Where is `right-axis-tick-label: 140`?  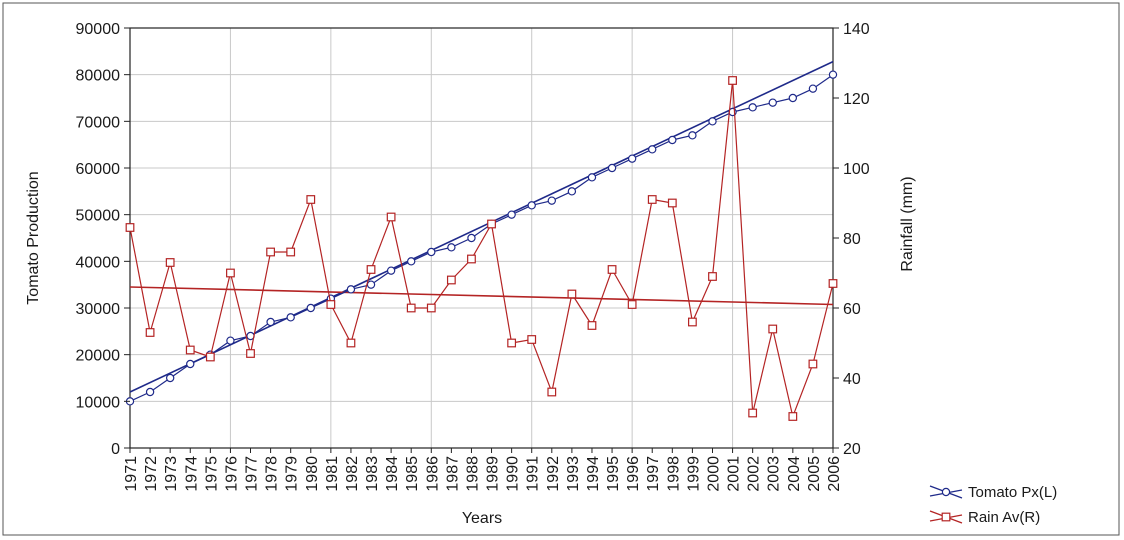
right-axis-tick-label: 140 is located at coordinates (856, 29).